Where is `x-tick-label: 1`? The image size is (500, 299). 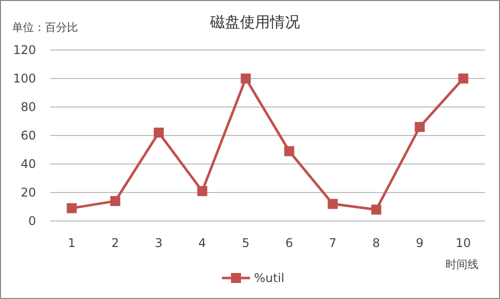 x-tick-label: 1 is located at coordinates (72, 243).